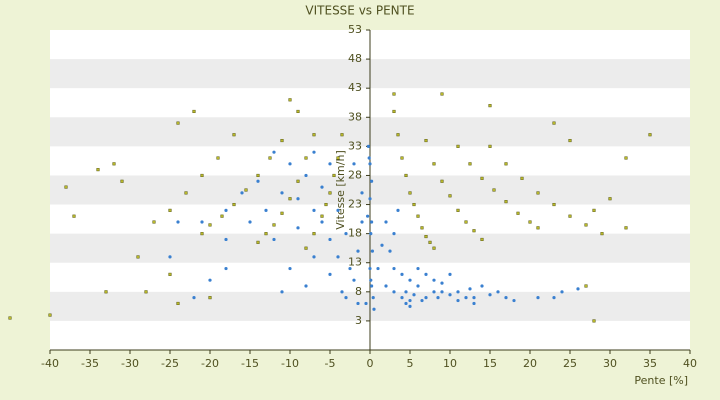 The height and width of the screenshot is (400, 720). Describe the element at coordinates (570, 363) in the screenshot. I see `x-tick-label: 25` at that location.